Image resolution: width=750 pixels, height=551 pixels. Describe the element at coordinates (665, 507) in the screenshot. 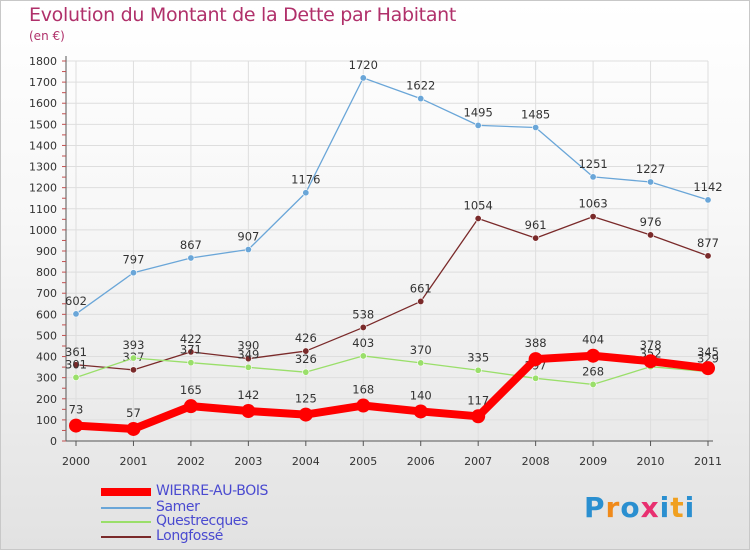

I see `logo-letter: i` at that location.